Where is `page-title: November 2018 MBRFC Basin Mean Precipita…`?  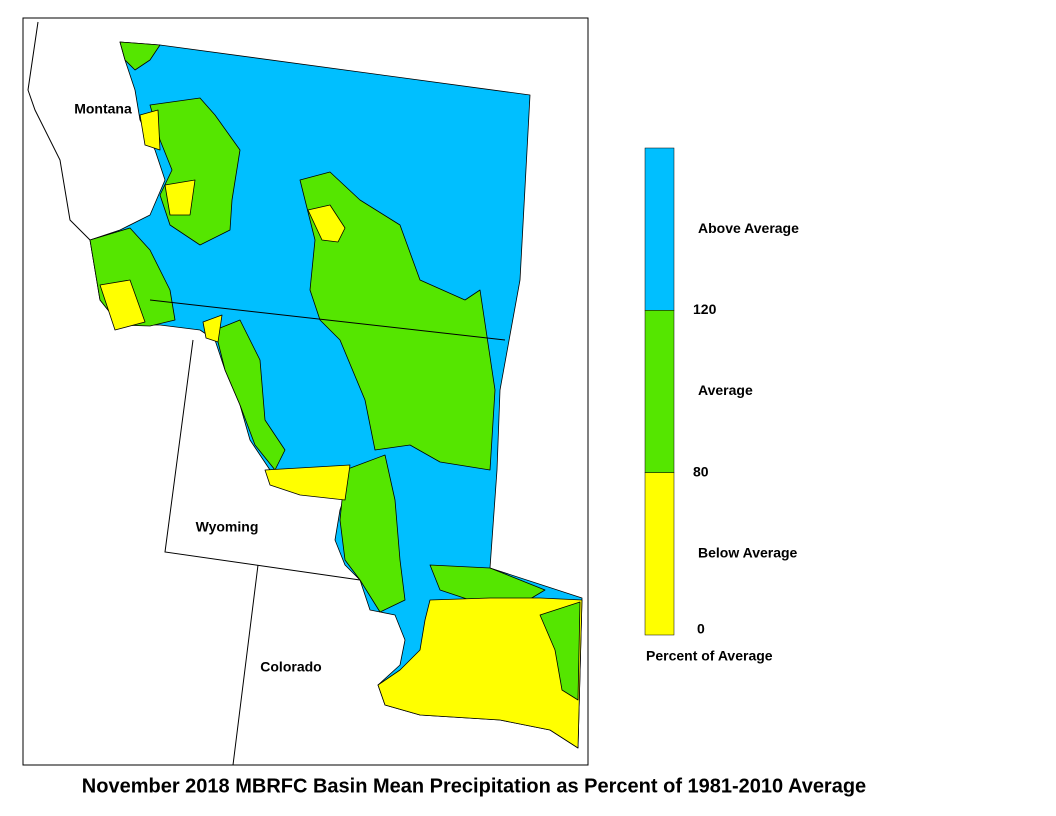
page-title: November 2018 MBRFC Basin Mean Precipita… is located at coordinates (474, 786).